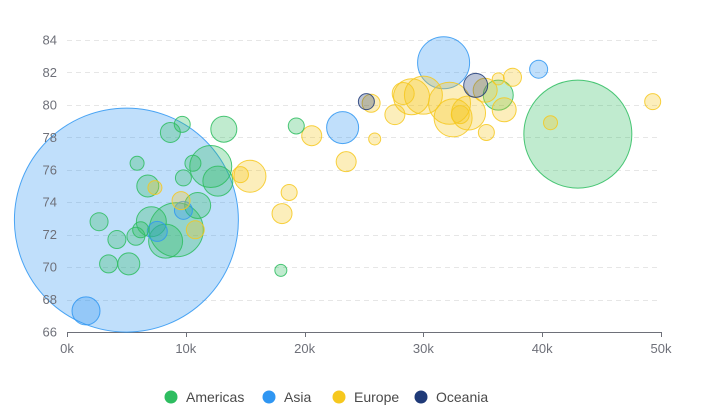 Image resolution: width=713 pixels, height=418 pixels. What do you see at coordinates (50, 186) in the screenshot?
I see `y-axis-labels: 66 68 70 72 74 76 78 80 82 84` at bounding box center [50, 186].